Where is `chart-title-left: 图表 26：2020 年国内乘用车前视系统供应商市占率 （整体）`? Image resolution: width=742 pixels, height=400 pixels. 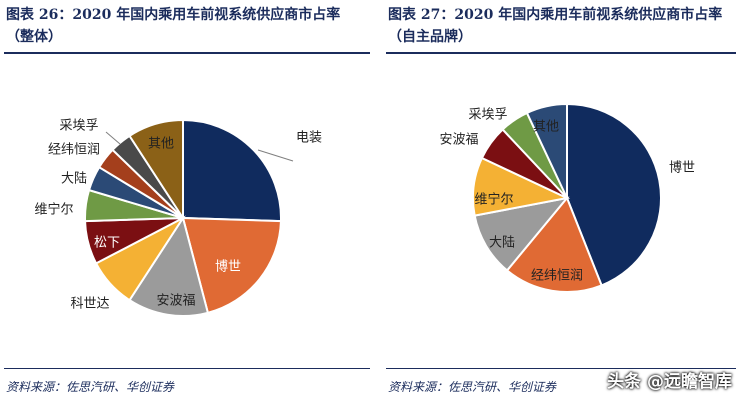
chart-title-left: 图表 26：2020 年国内乘用车前视系统供应商市占率 （整体） is located at coordinates (189, 26).